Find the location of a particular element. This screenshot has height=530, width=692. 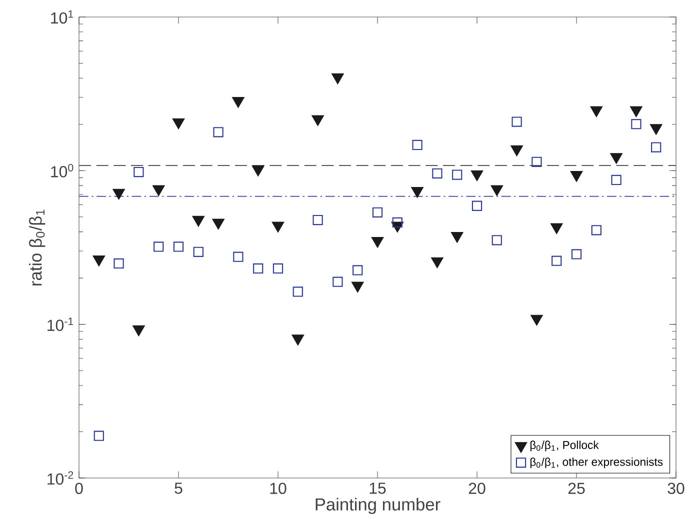

x-tick-label: 15 is located at coordinates (378, 488).